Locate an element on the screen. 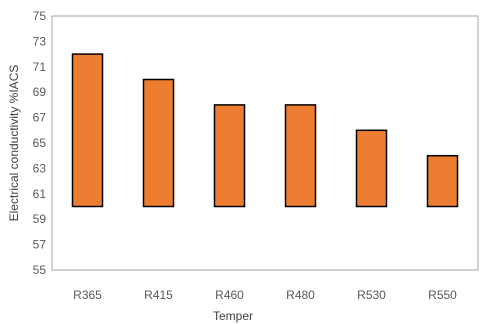 The image size is (480, 324). x-tick-label: R480 is located at coordinates (300, 295).